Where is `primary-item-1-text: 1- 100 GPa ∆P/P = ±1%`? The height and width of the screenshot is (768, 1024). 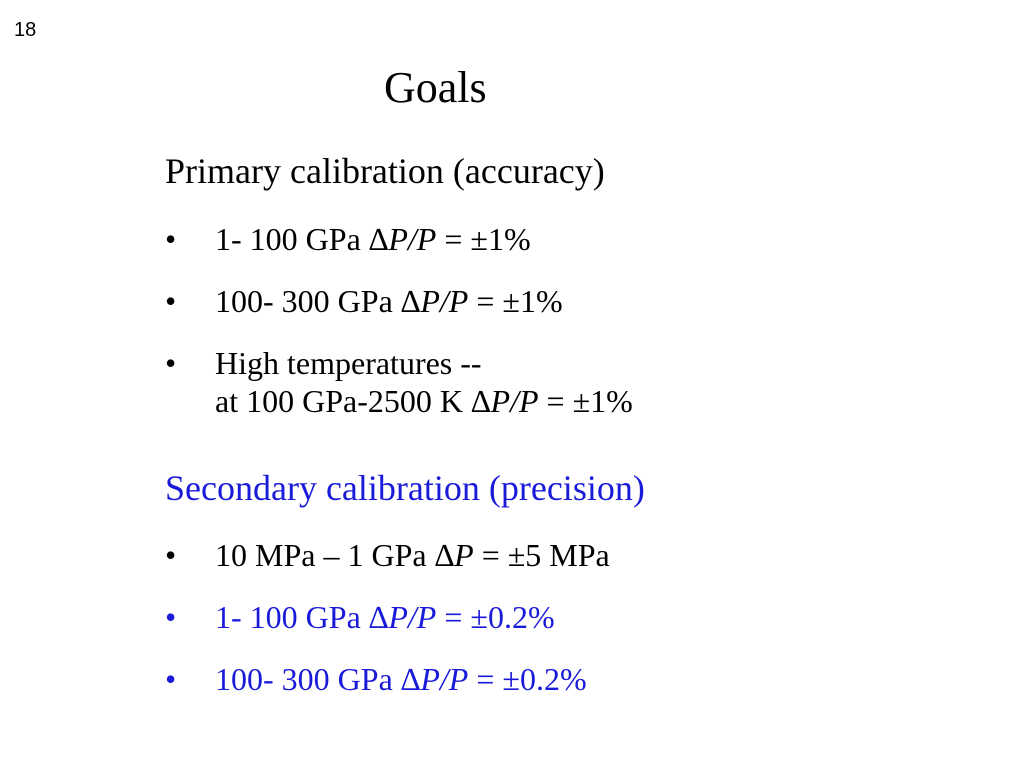 primary-item-1-text: 1- 100 GPa ∆P/P = ±1% is located at coordinates (373, 239).